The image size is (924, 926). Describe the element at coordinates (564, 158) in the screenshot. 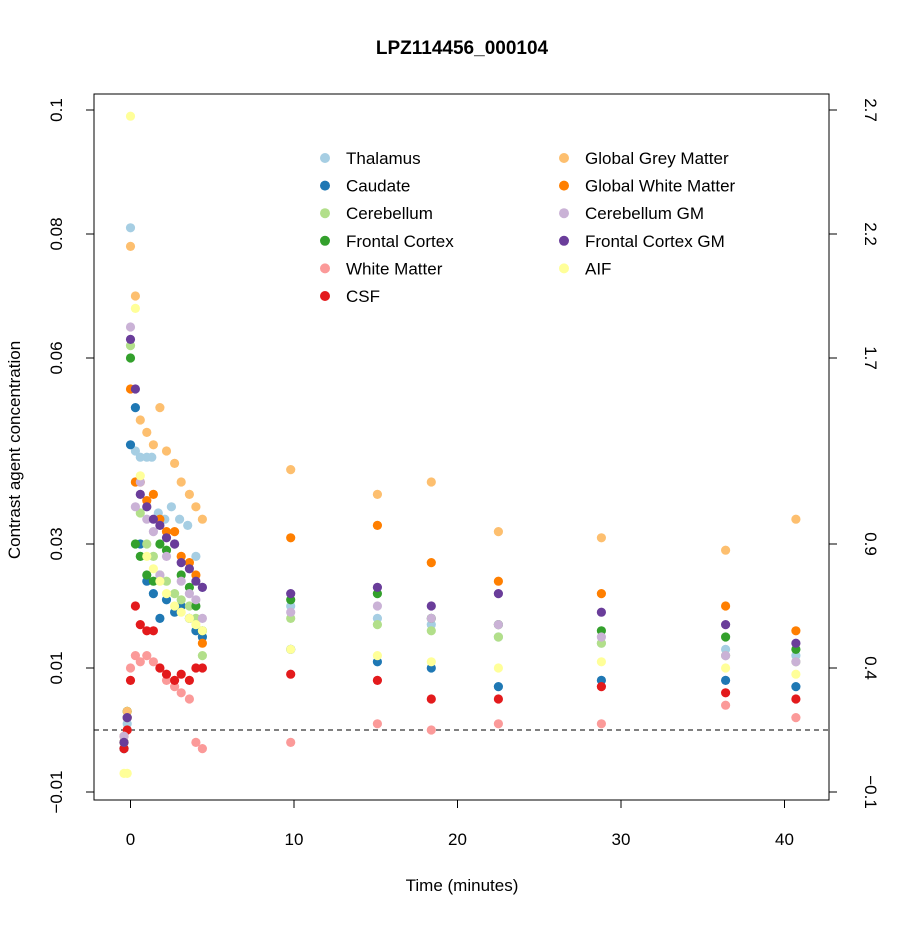

I see `legend-marker-global-grey-matter` at that location.